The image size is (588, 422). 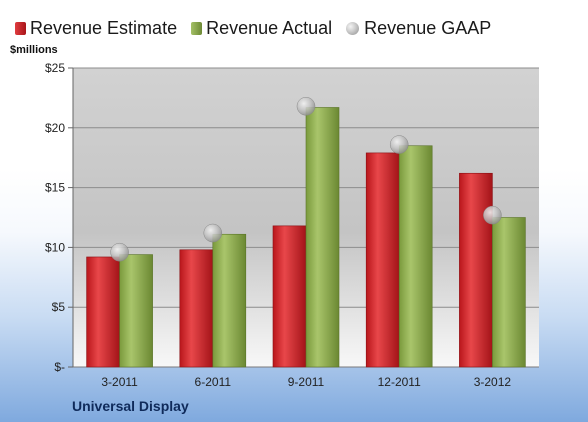 I want to click on x-tick-label: 12-2011, so click(x=399, y=382).